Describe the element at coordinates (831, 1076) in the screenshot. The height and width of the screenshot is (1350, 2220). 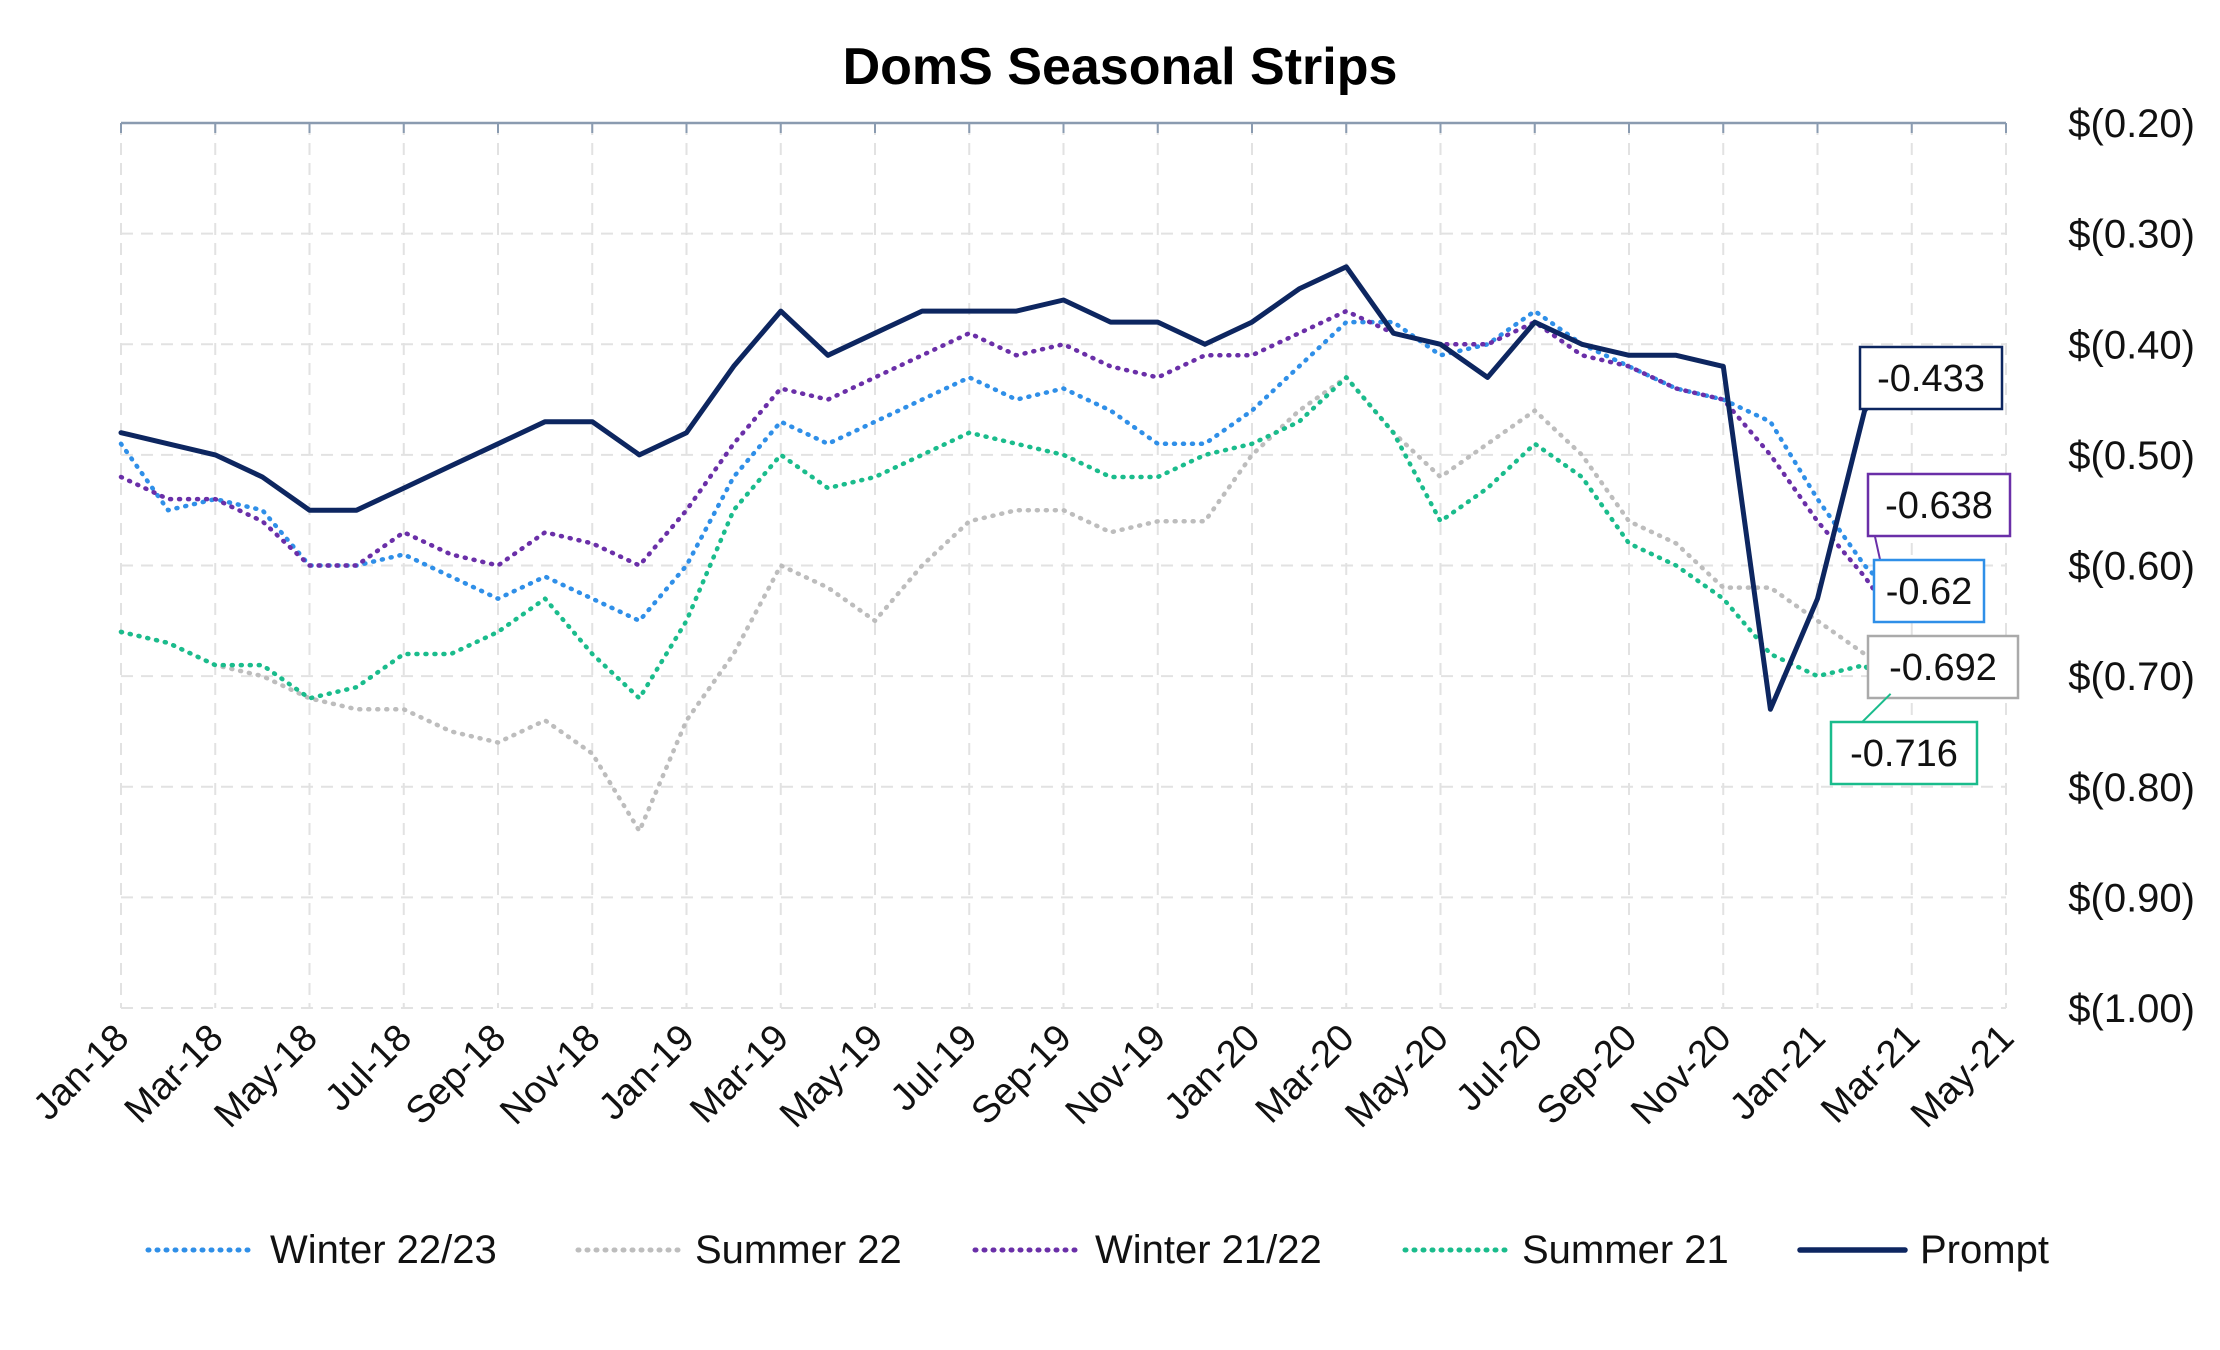
I see `x-tick-label: May-19` at that location.